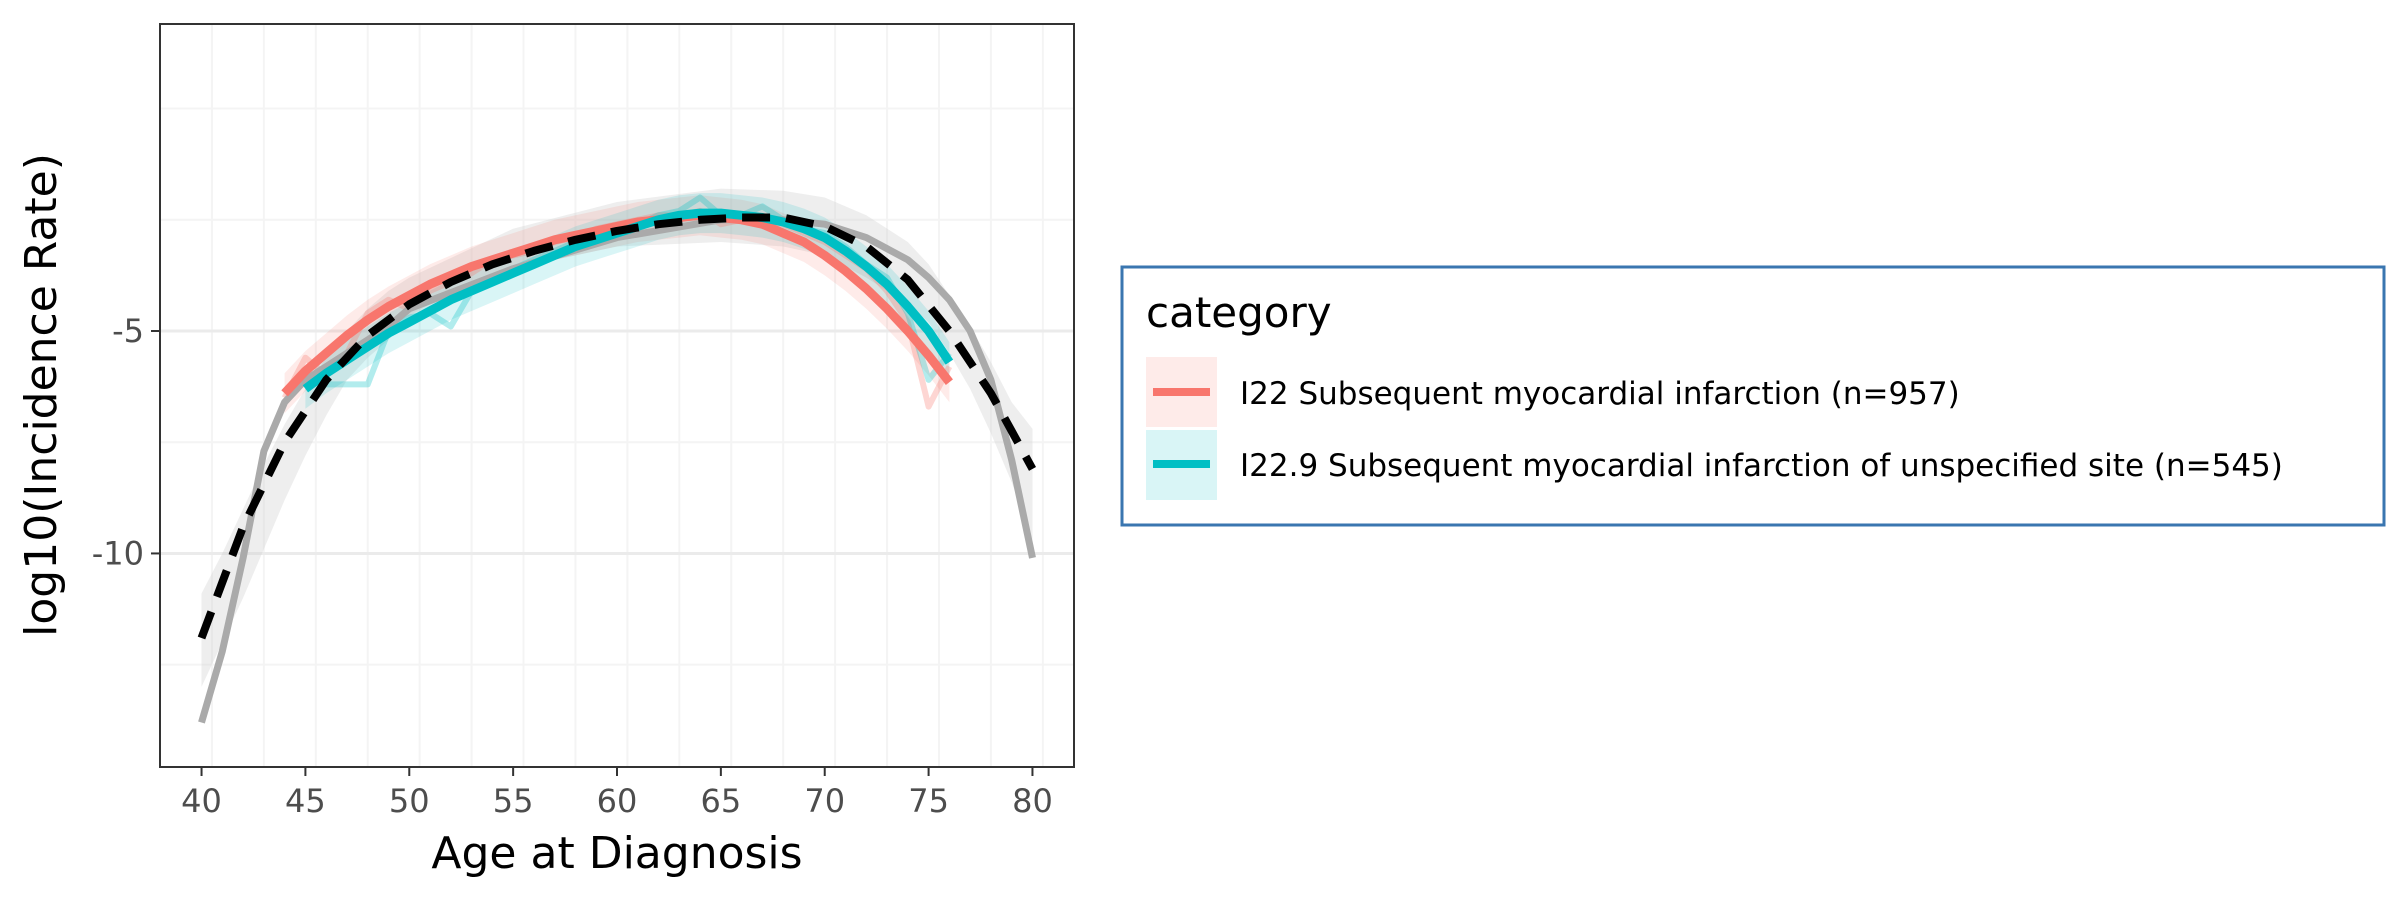  I want to click on x-axis: 40 45 50 55 60 65 70 75 80, so click(617, 793).